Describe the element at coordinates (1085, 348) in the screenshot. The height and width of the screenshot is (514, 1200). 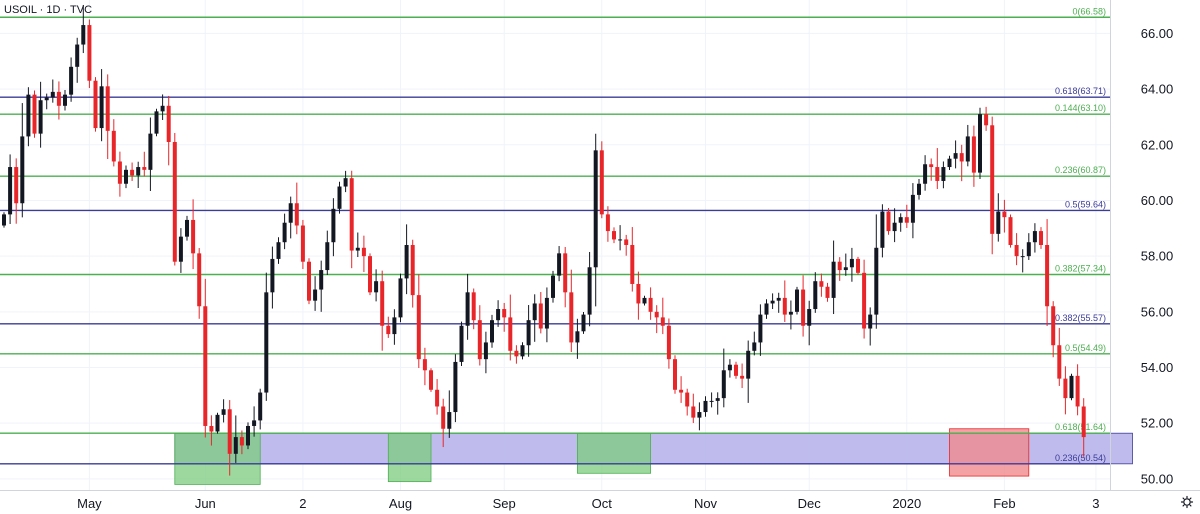
I see `fib-label: 0.5(54.49)` at that location.